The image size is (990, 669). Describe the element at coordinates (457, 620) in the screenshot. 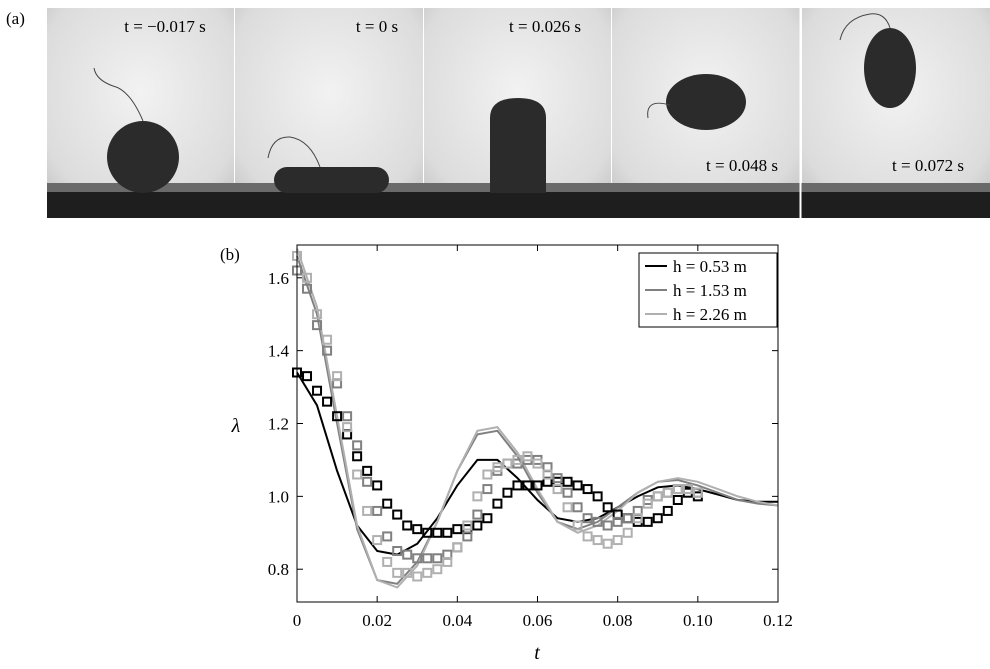

I see `x-tick-label: 0.04` at that location.